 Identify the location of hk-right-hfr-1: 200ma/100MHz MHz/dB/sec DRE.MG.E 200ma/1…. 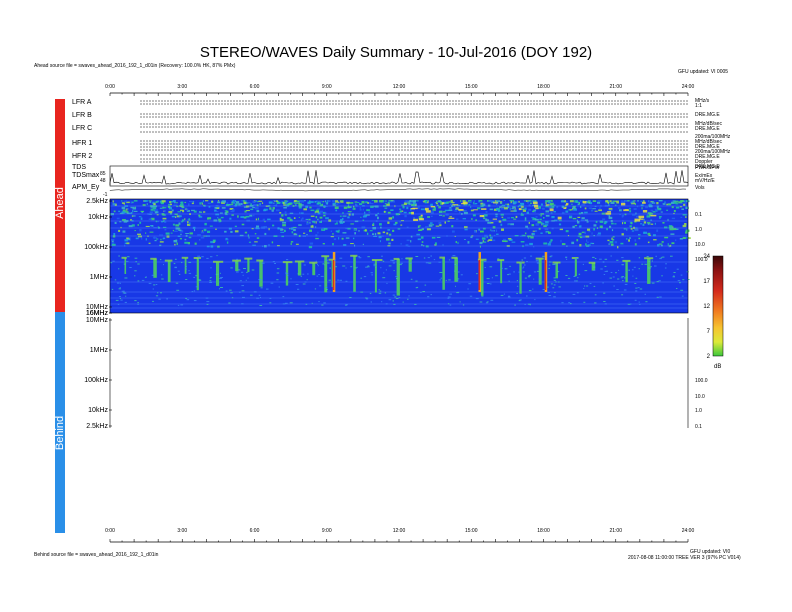
(713, 147).